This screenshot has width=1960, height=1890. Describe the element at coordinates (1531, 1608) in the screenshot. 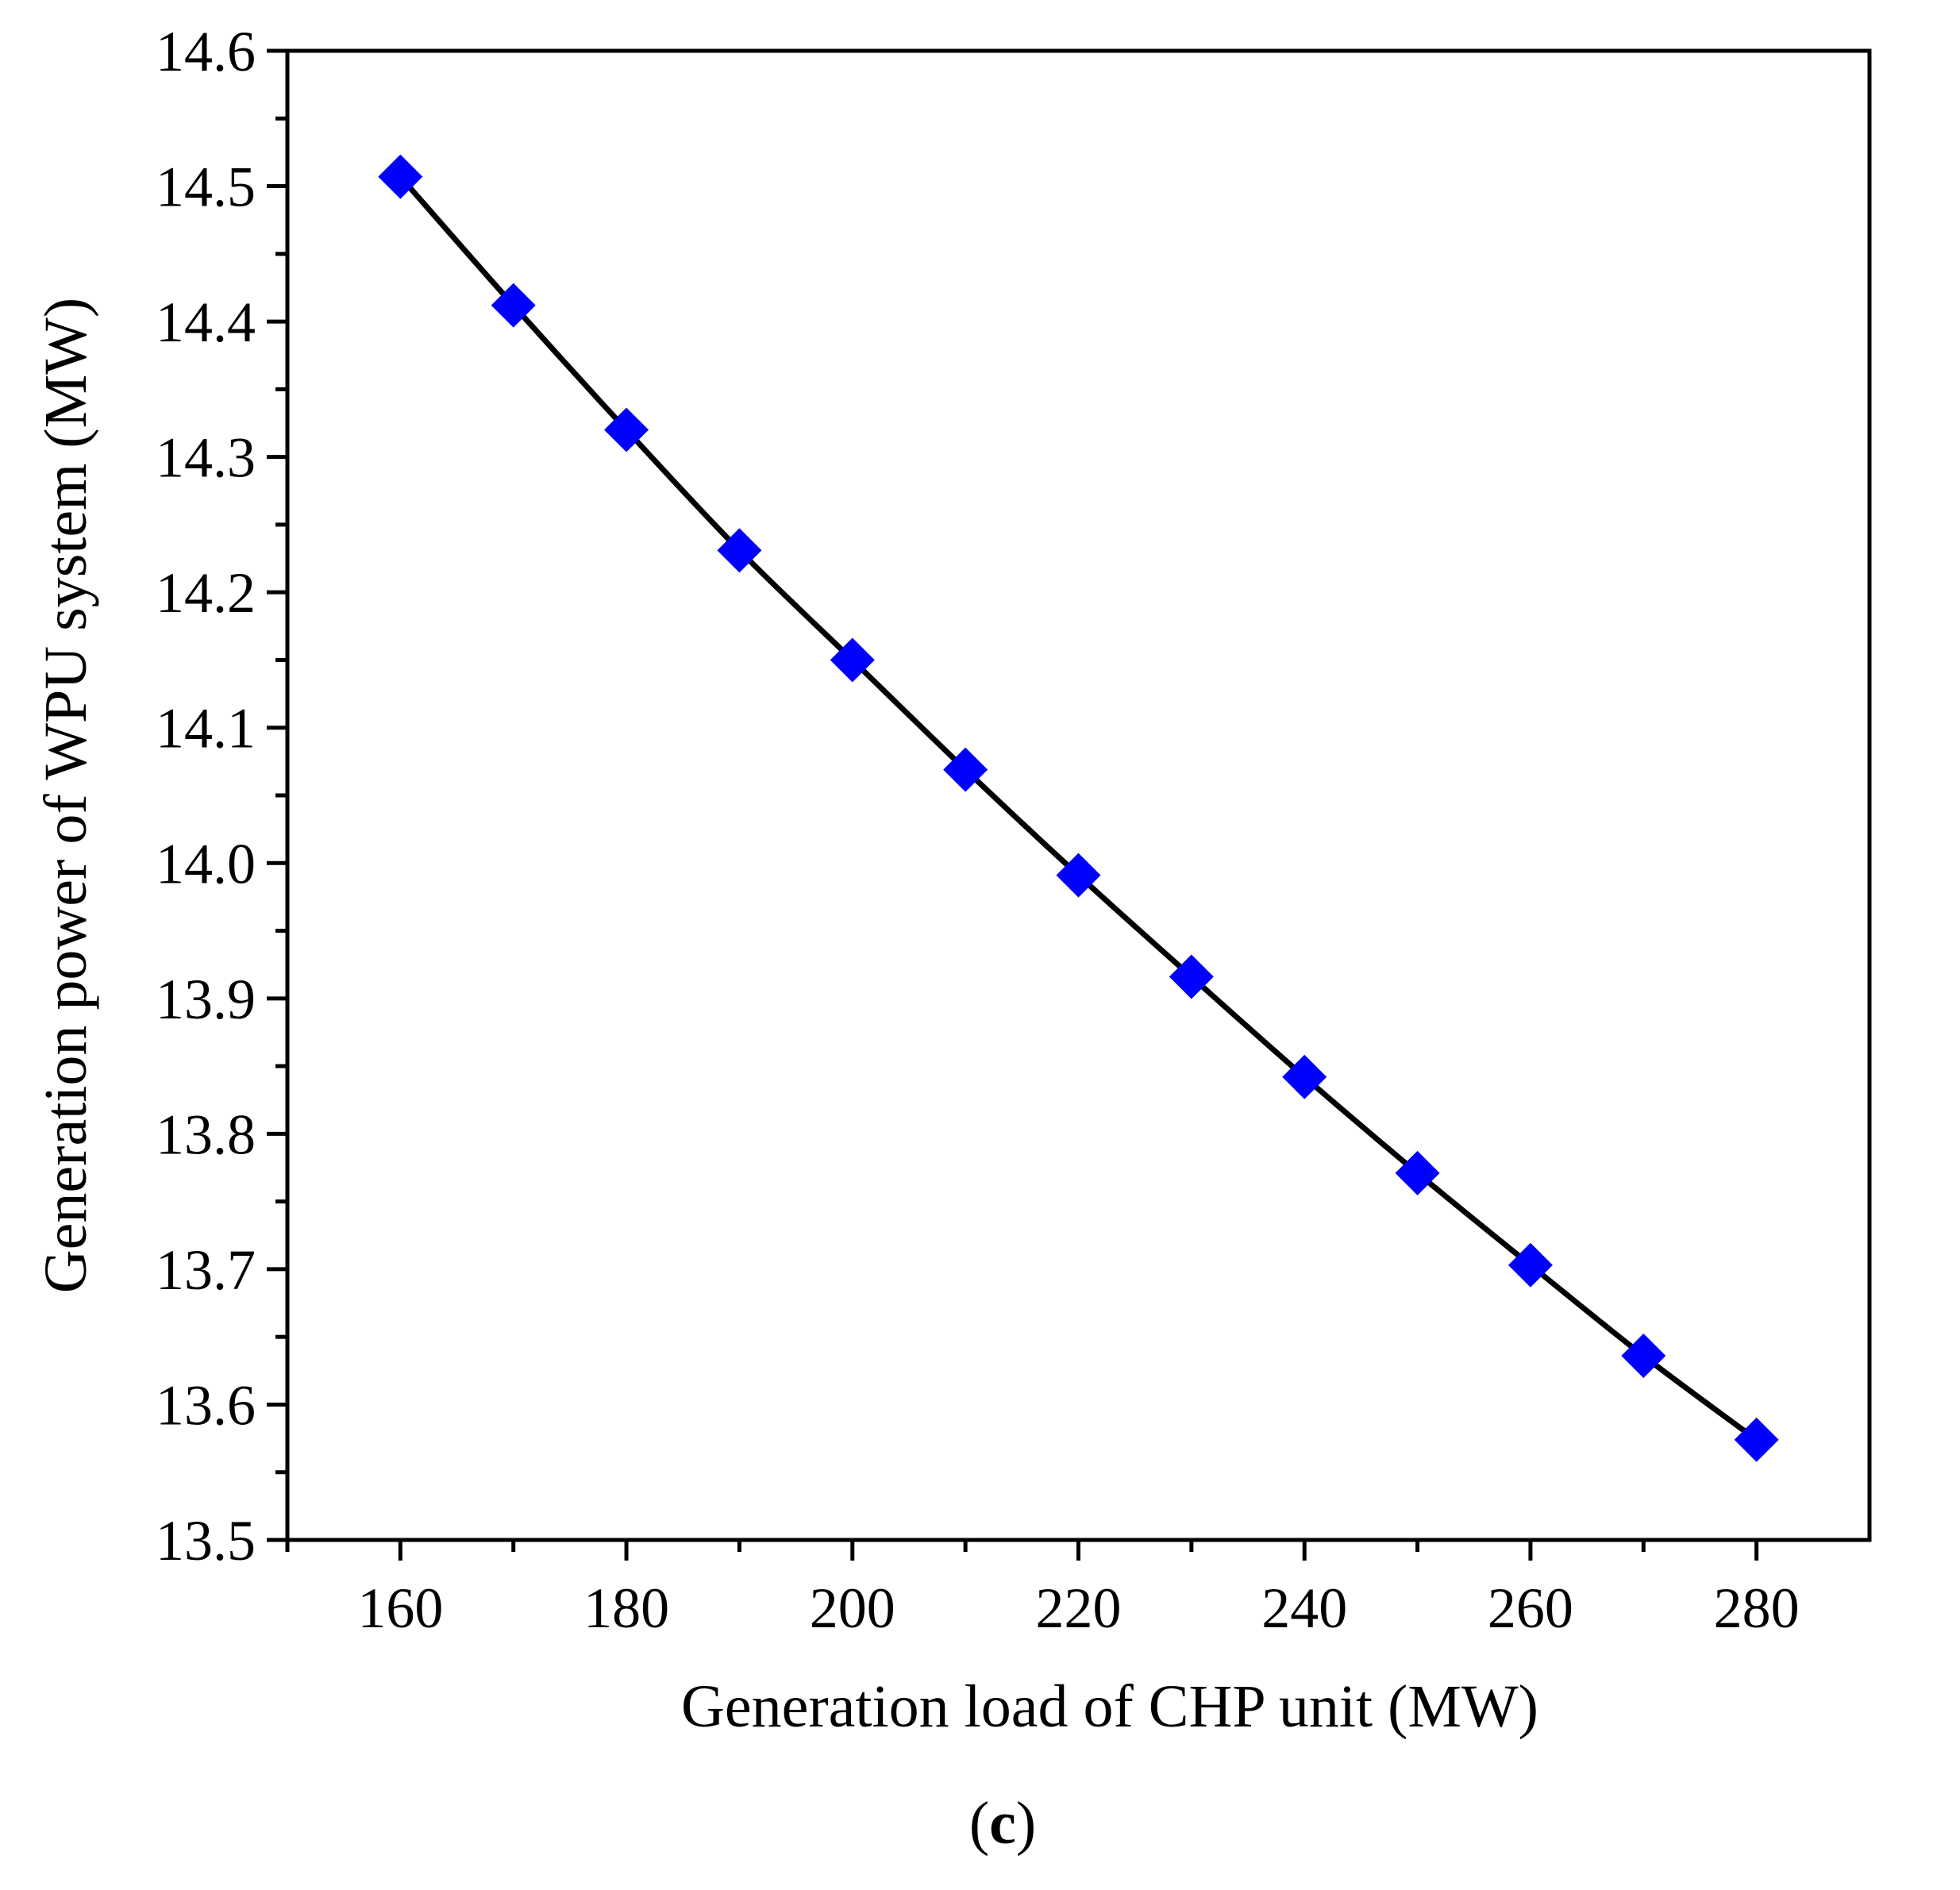

I see `x-tick-label: 260` at that location.